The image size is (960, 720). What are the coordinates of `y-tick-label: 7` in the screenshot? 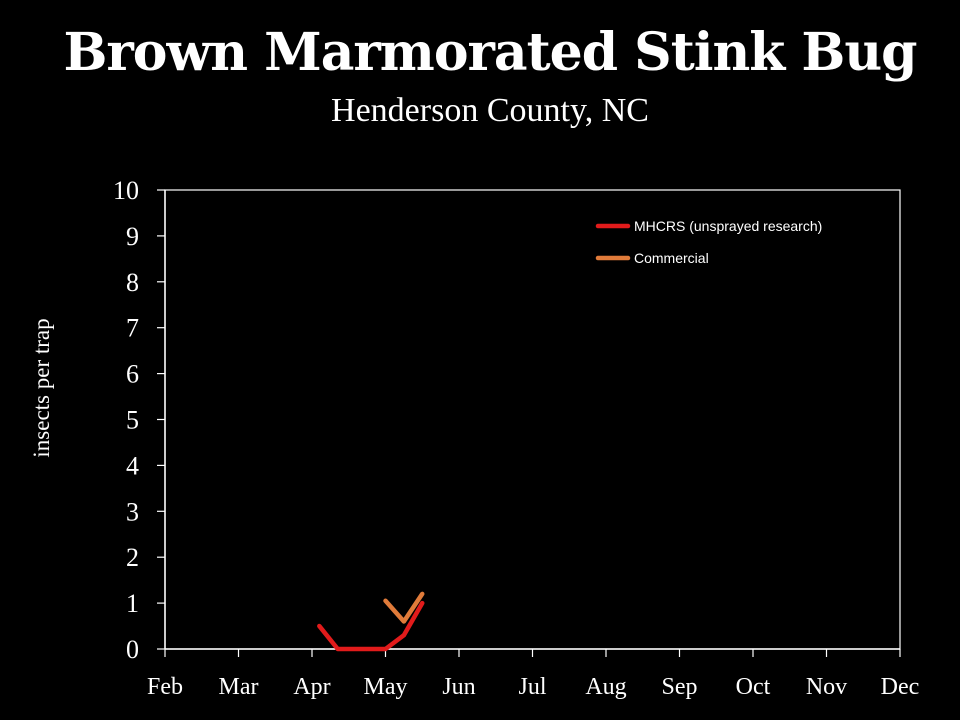 It's located at (132, 328).